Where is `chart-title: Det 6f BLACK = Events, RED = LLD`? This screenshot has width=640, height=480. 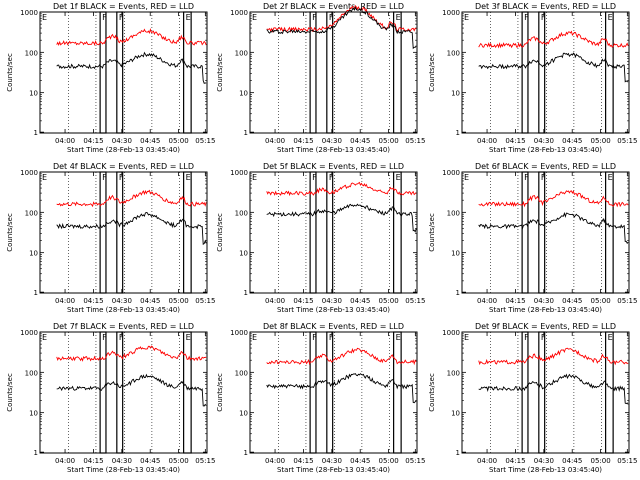
chart-title: Det 6f BLACK = Events, RED = LLD is located at coordinates (545, 166).